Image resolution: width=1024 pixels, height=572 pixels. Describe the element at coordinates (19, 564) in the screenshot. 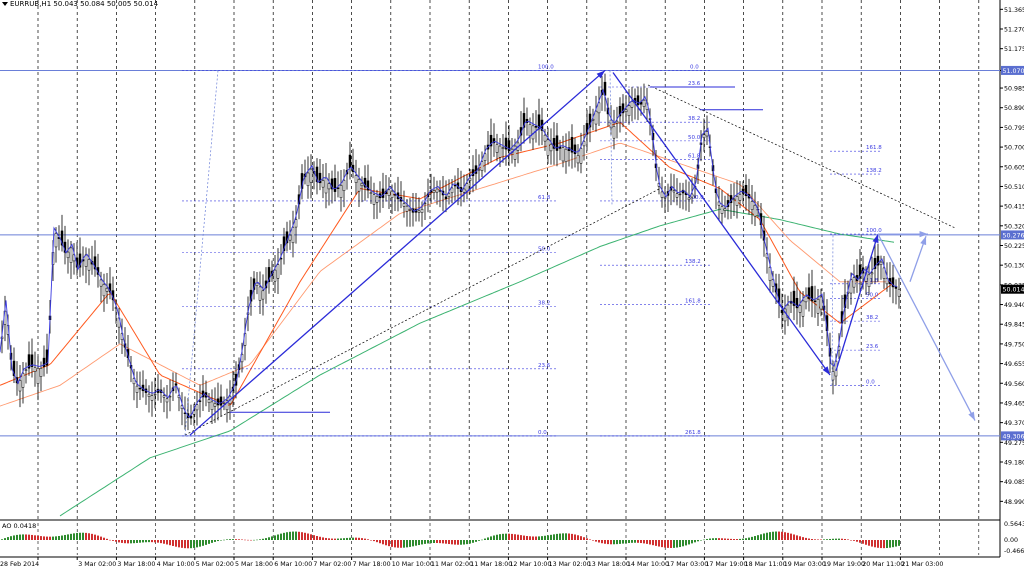

I see `time-tick-label: 28 Feb 2014` at that location.